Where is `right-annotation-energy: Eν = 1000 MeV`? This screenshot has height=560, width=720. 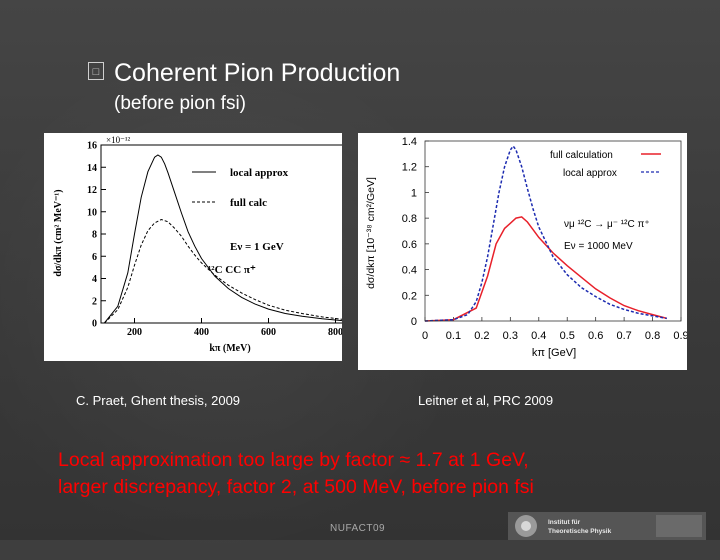
right-annotation-energy: Eν = 1000 MeV is located at coordinates (598, 246).